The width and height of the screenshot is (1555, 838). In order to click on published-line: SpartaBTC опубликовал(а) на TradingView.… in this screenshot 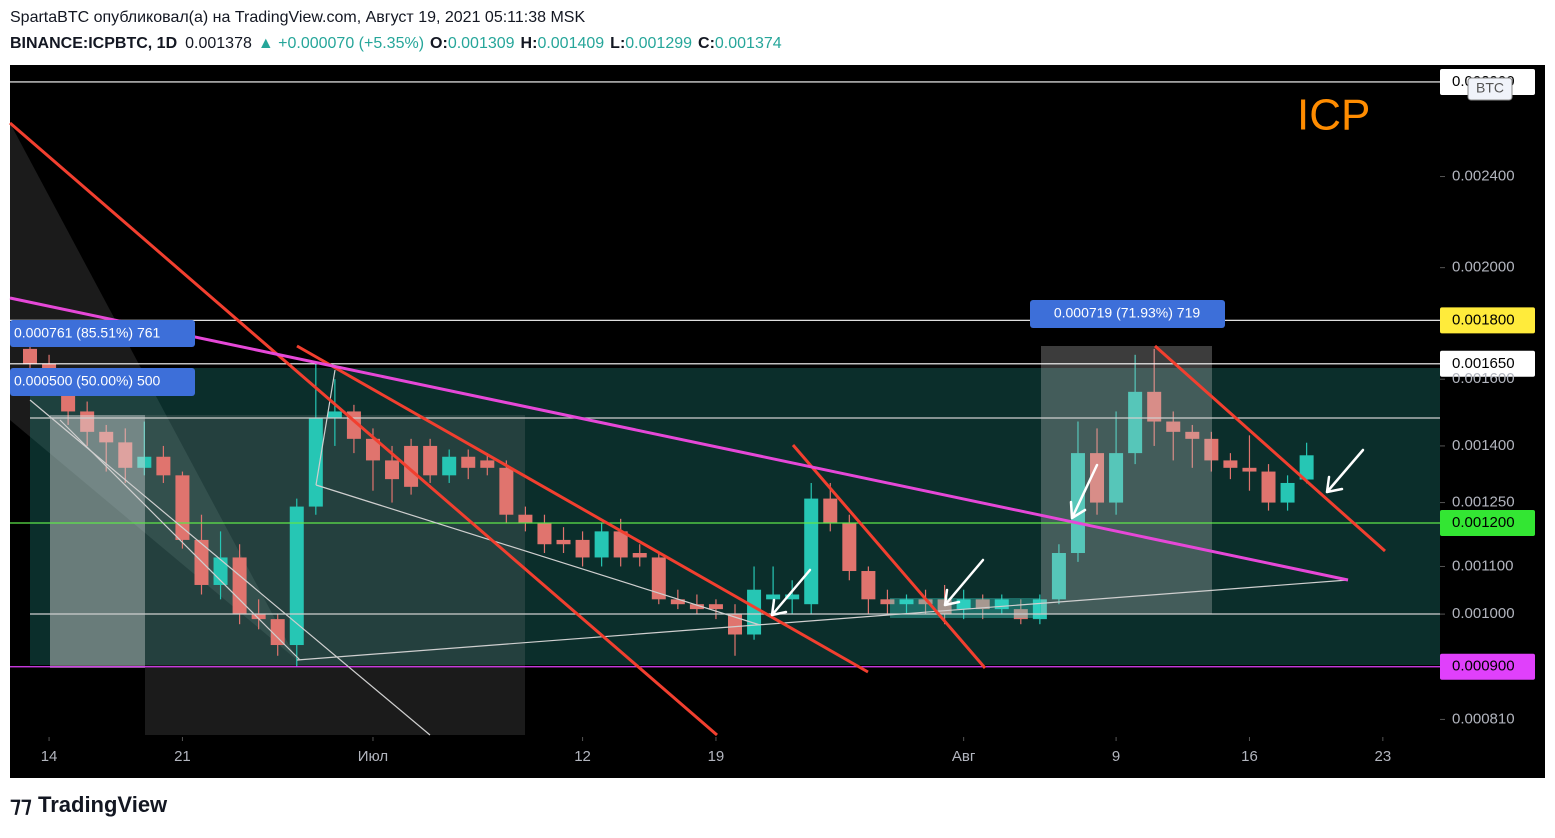, I will do `click(297, 17)`.